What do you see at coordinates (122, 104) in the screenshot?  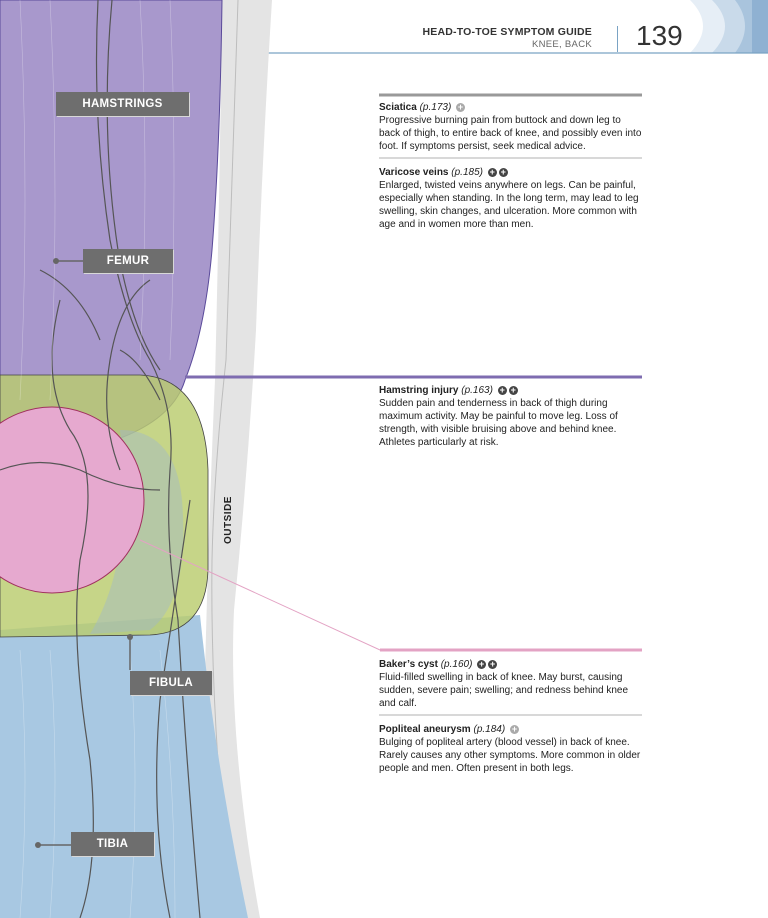 I see `label-hamstrings: HAMSTRINGS` at bounding box center [122, 104].